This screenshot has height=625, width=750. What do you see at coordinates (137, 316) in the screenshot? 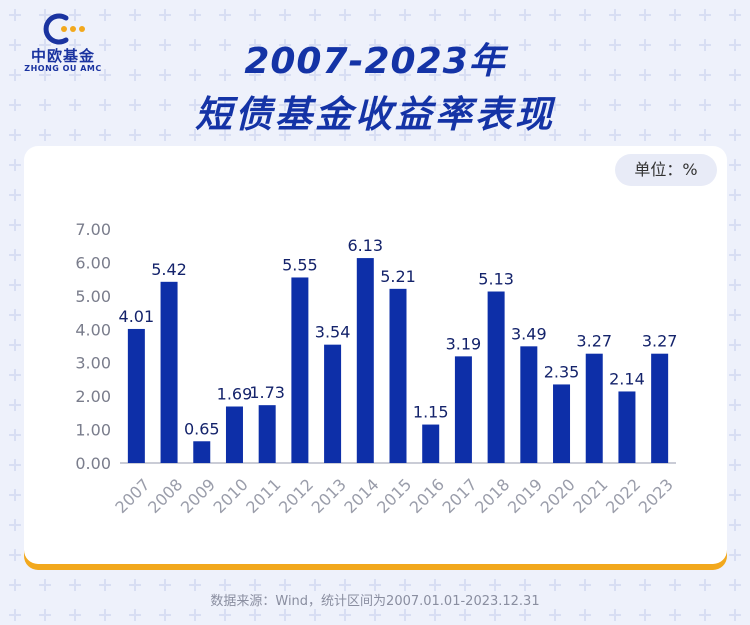
I see `data-label: 4.01` at bounding box center [137, 316].